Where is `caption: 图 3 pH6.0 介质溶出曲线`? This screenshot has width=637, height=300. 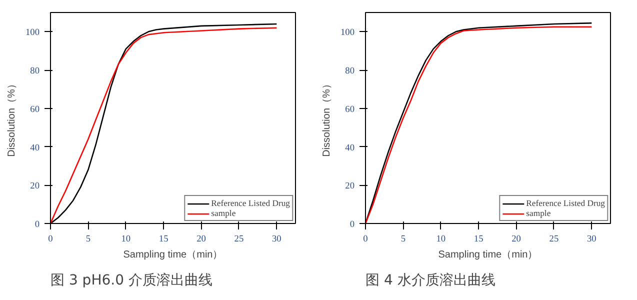
caption: 图 3 pH6.0 介质溶出曲线 is located at coordinates (131, 280).